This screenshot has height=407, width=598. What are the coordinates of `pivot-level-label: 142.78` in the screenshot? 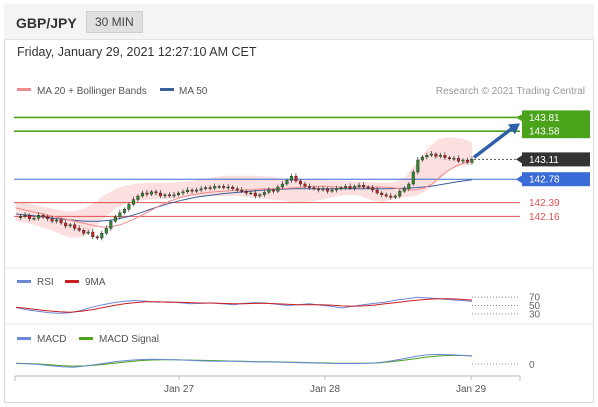 It's located at (544, 180).